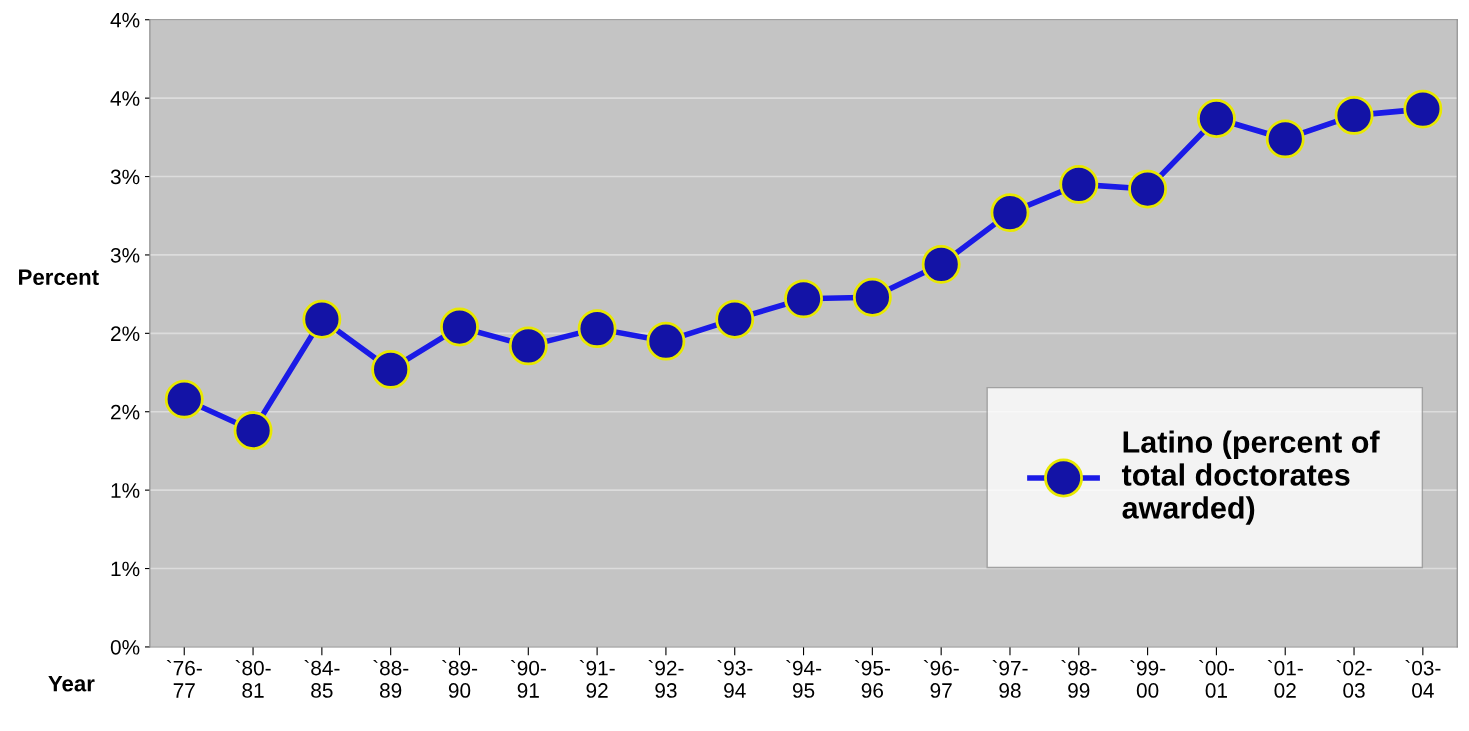 The image size is (1469, 731). I want to click on x-axis-title: Year, so click(71, 683).